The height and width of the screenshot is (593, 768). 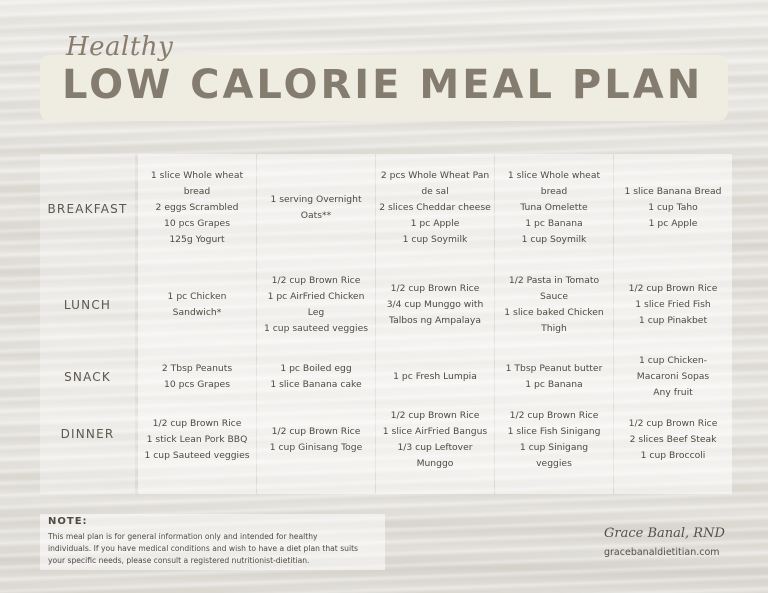 What do you see at coordinates (435, 431) in the screenshot?
I see `meal-item: 1 slice AirFried Bangus` at bounding box center [435, 431].